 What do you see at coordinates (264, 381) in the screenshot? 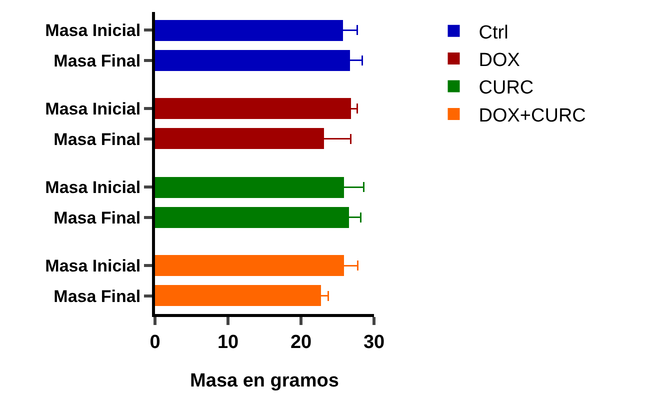
I see `x-axis-title: Masa en gramos` at bounding box center [264, 381].